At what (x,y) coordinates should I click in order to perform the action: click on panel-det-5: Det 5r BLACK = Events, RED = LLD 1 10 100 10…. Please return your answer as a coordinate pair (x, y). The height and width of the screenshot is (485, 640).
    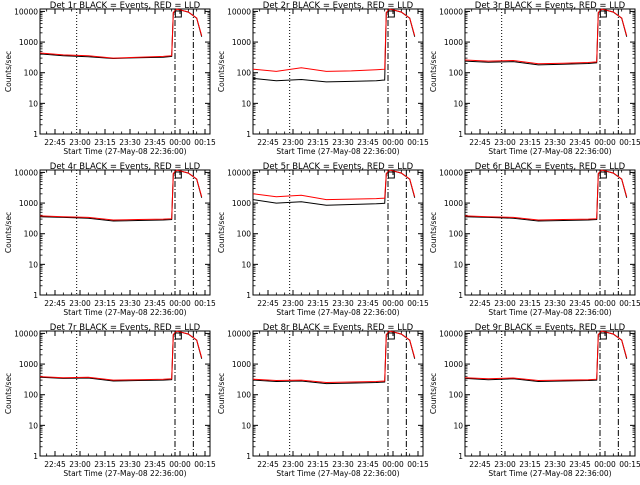
    Looking at the image, I should click on (323, 239).